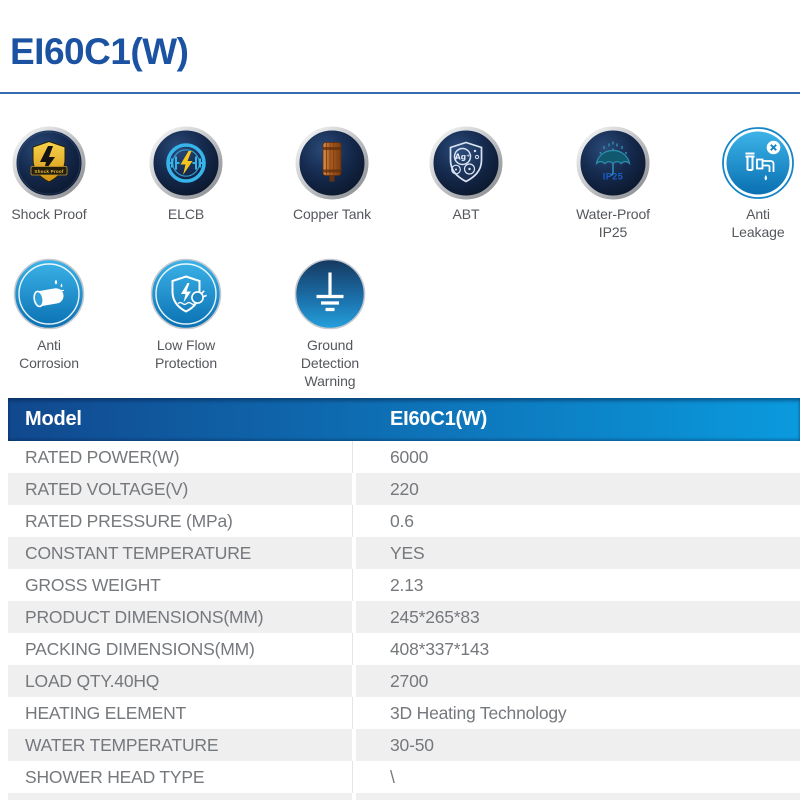 The height and width of the screenshot is (800, 800). What do you see at coordinates (49, 363) in the screenshot?
I see `feature-label-line: Corrosion` at bounding box center [49, 363].